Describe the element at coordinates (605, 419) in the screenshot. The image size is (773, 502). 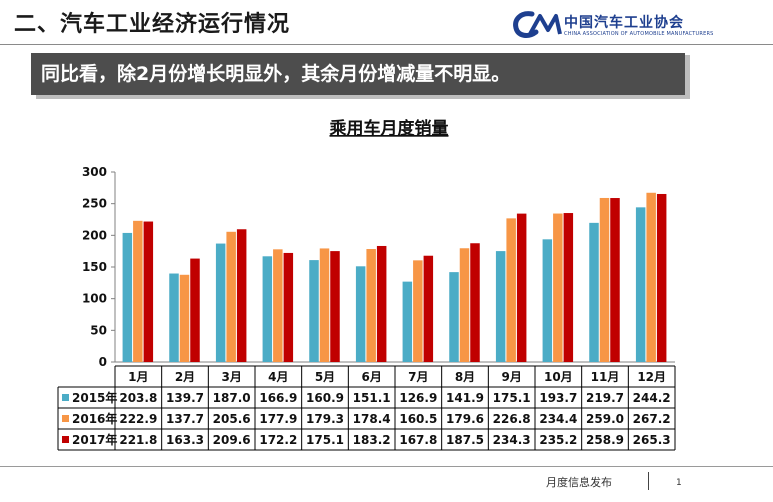
I see `data-label: 259.0` at that location.